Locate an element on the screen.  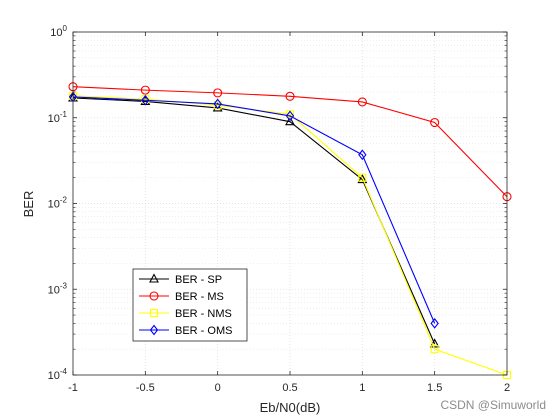
watermark: CSDN @Simuworld is located at coordinates (493, 405).